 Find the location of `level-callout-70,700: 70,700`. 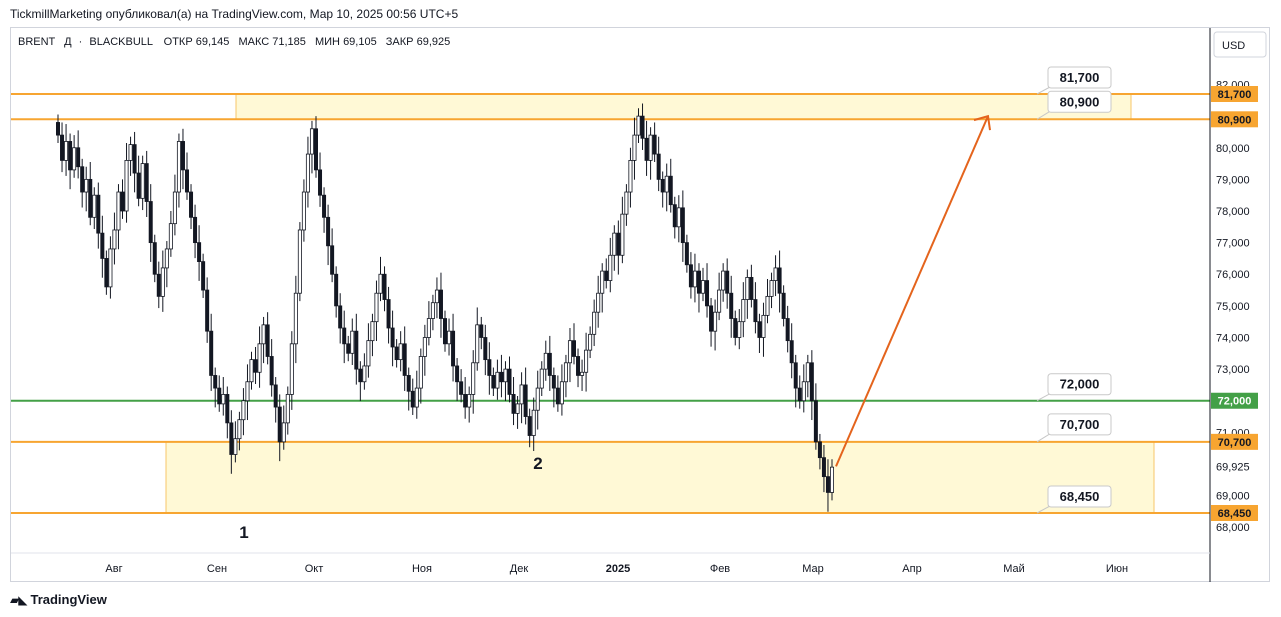

level-callout-70,700: 70,700 is located at coordinates (1074, 428).